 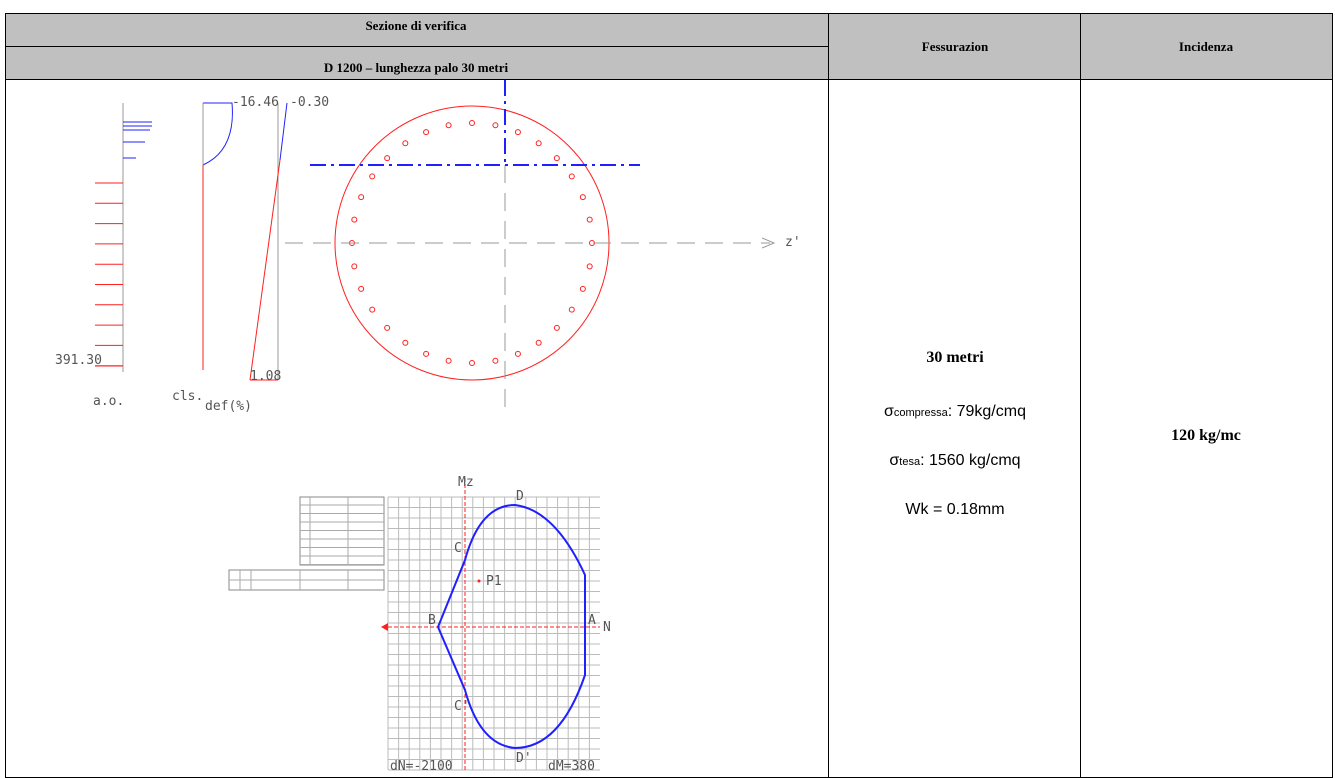 What do you see at coordinates (462, 706) in the screenshot?
I see `figure-label: C'` at bounding box center [462, 706].